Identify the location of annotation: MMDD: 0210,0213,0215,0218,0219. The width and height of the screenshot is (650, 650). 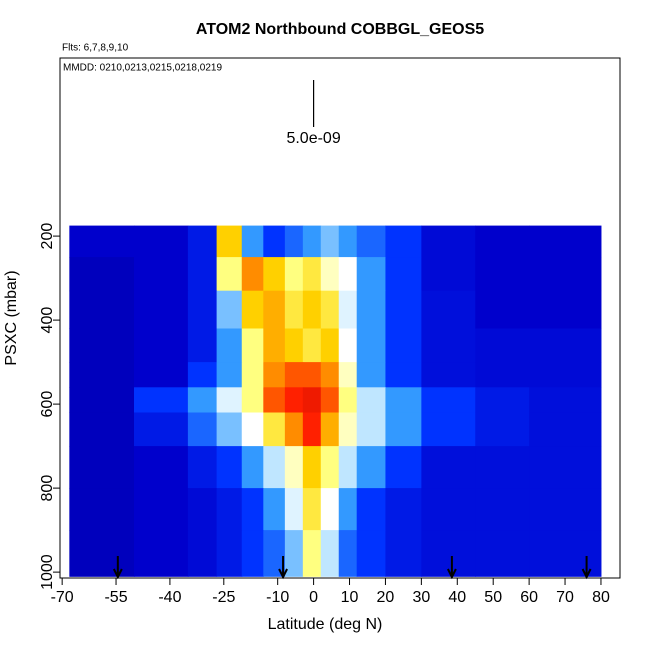
(142, 68).